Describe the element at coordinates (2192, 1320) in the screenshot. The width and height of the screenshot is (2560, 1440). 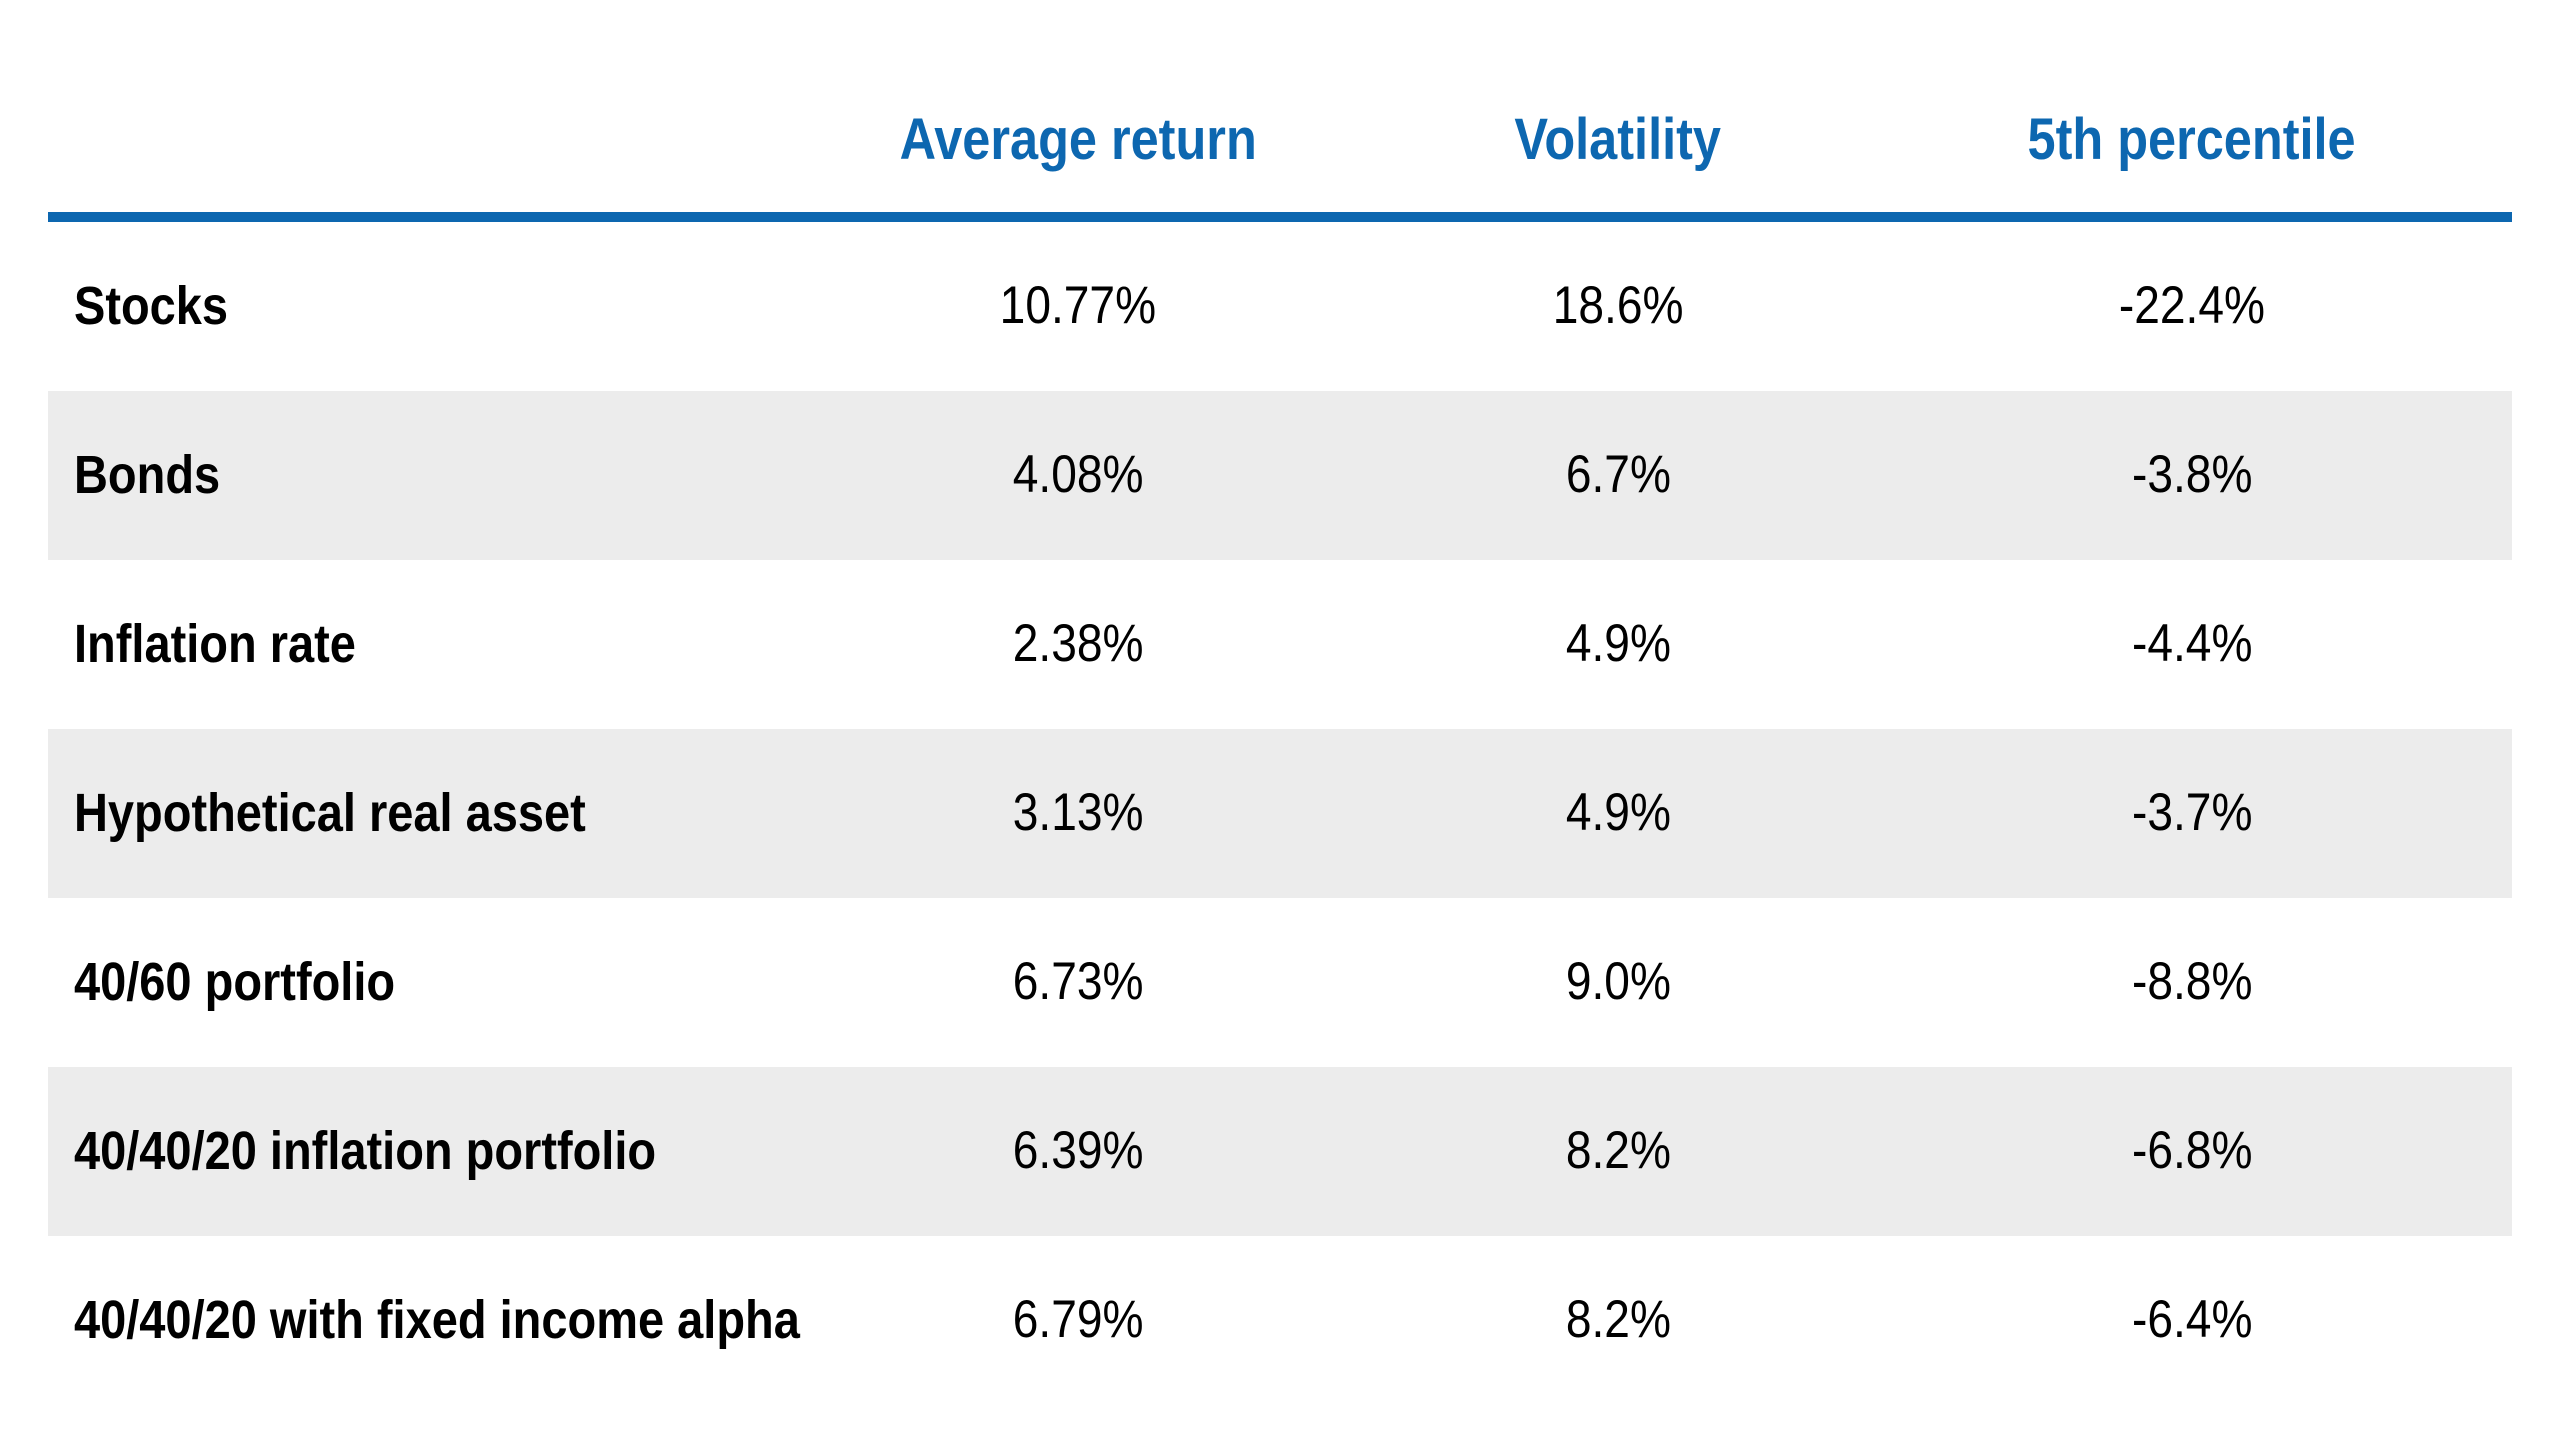
I see `cell-5th-percentile: -6.4%` at that location.